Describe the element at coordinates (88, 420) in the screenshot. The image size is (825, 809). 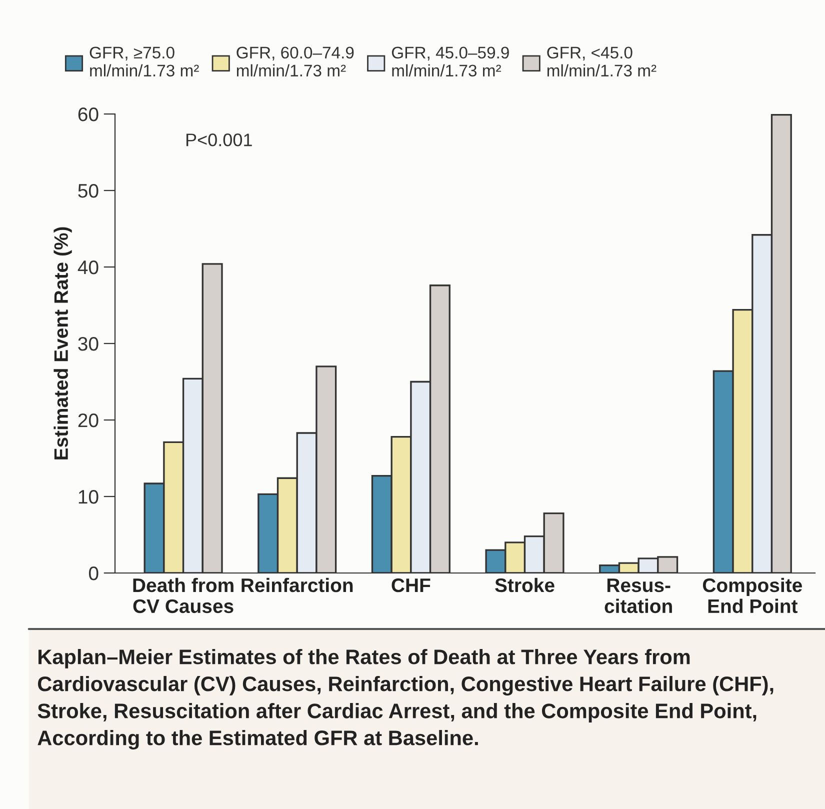
I see `y-tick-label: 20` at that location.